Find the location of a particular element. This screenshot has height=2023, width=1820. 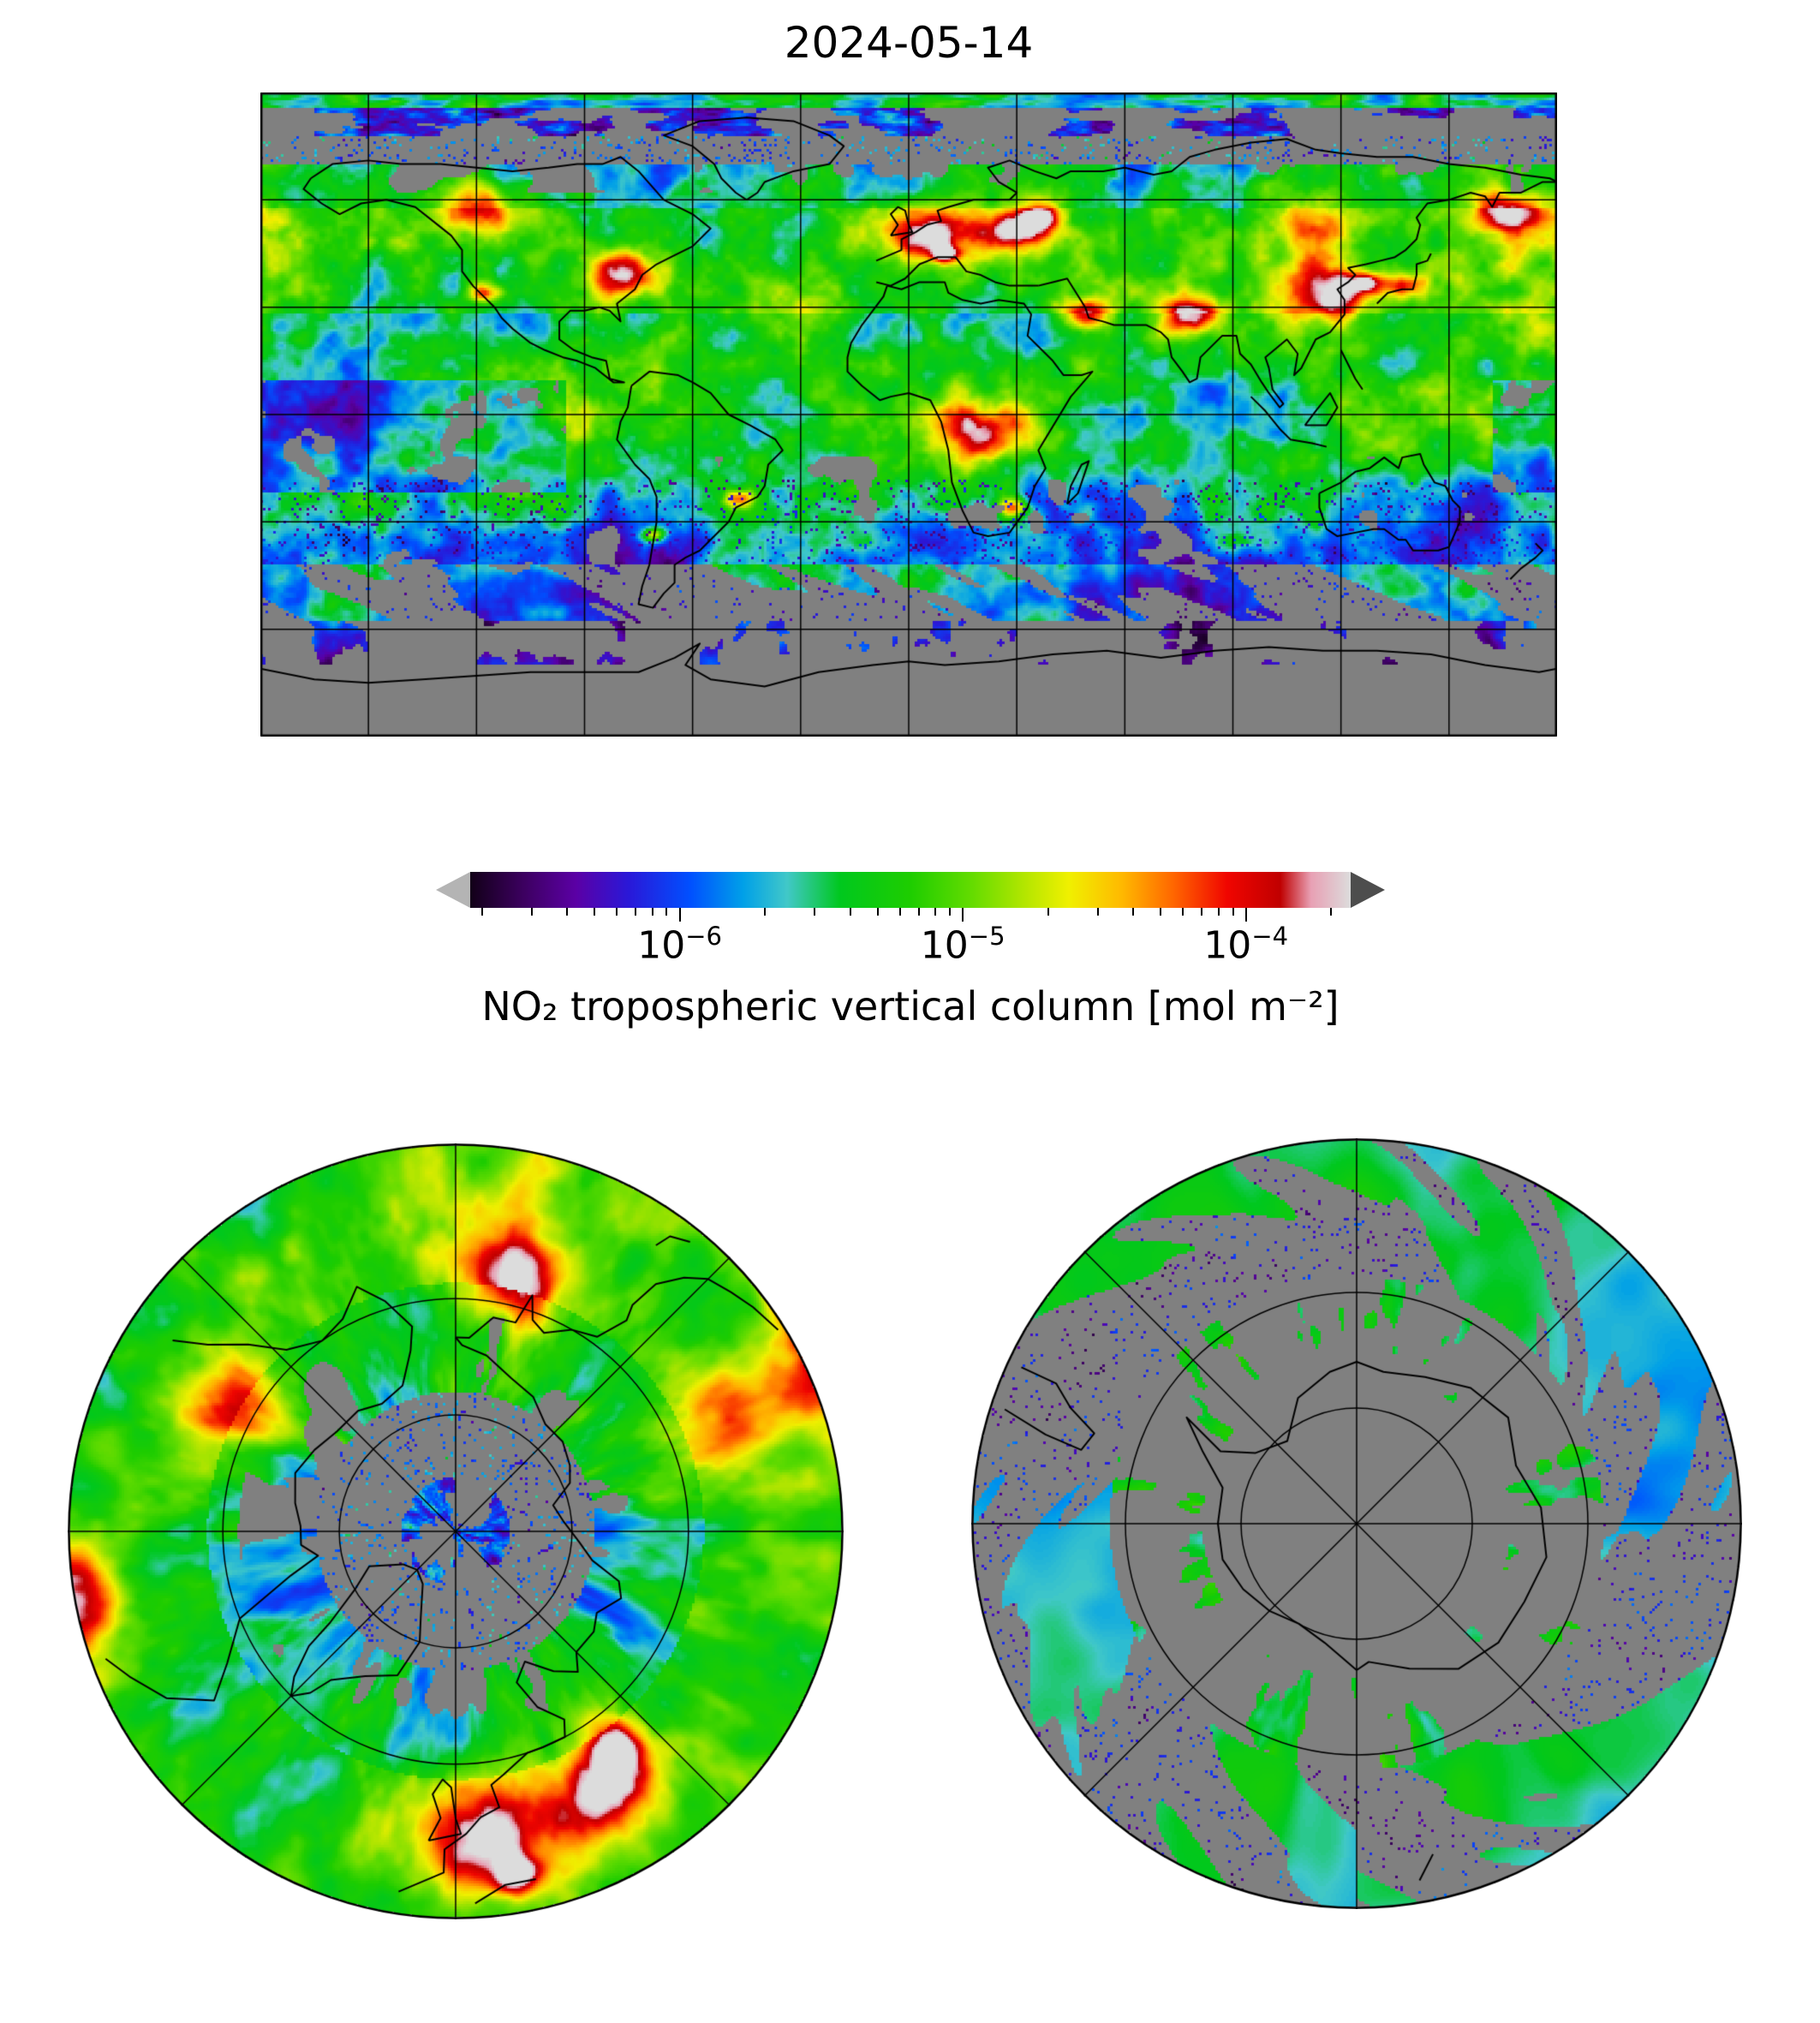

colorbar-tick-label: 10⁻⁶ is located at coordinates (679, 945).